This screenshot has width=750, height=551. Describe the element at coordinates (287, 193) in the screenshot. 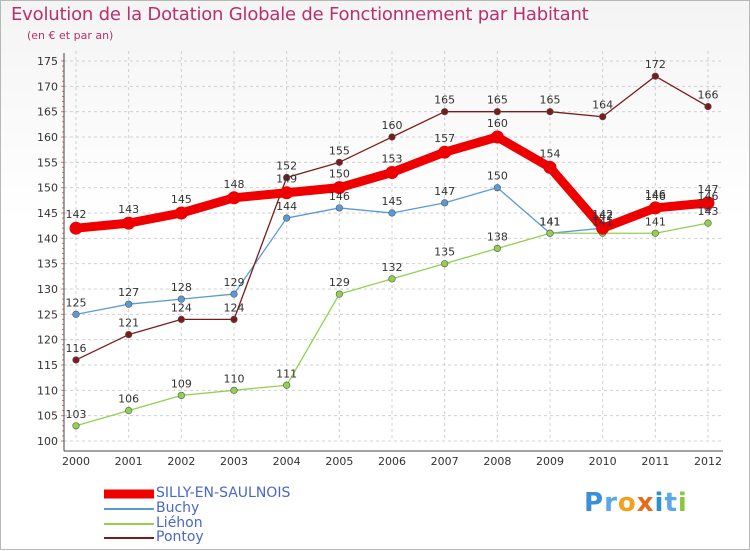

I see `point-silly-en-saulnois-2004` at that location.